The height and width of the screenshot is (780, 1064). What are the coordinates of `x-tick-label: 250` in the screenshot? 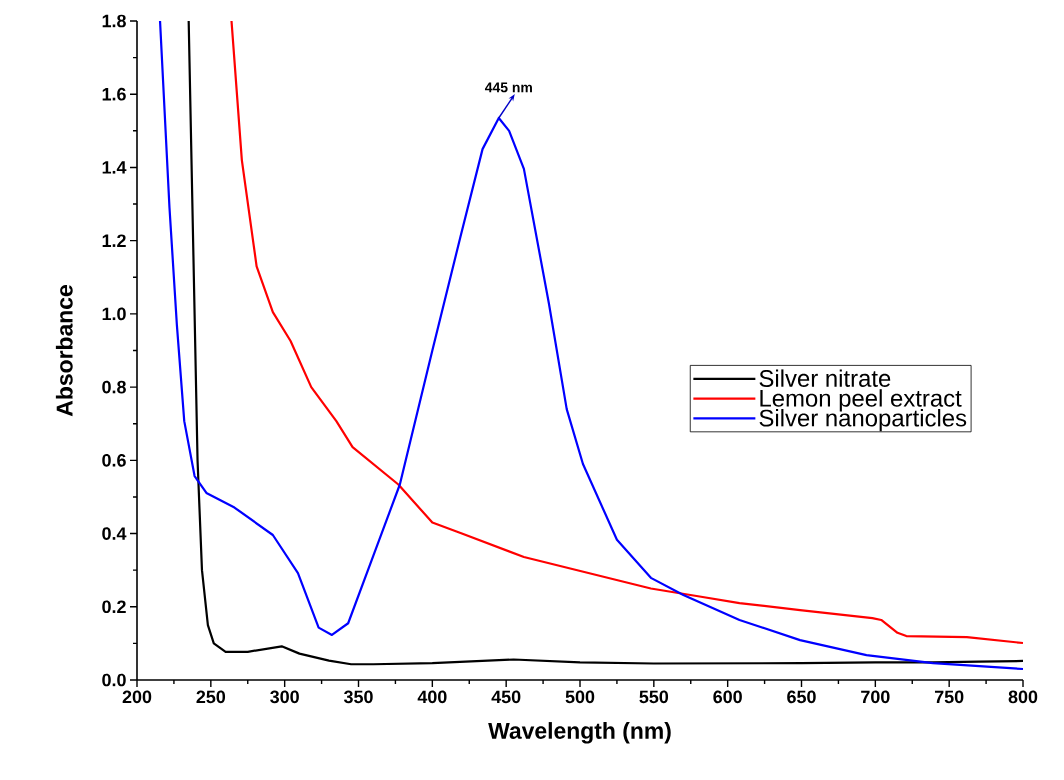 It's located at (211, 697).